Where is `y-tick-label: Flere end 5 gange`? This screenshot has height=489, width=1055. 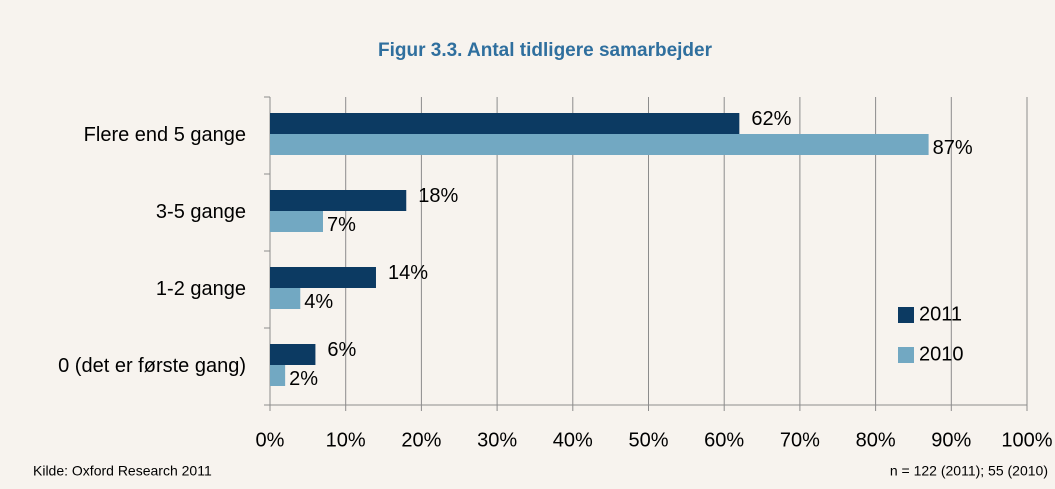 y-tick-label: Flere end 5 gange is located at coordinates (165, 135).